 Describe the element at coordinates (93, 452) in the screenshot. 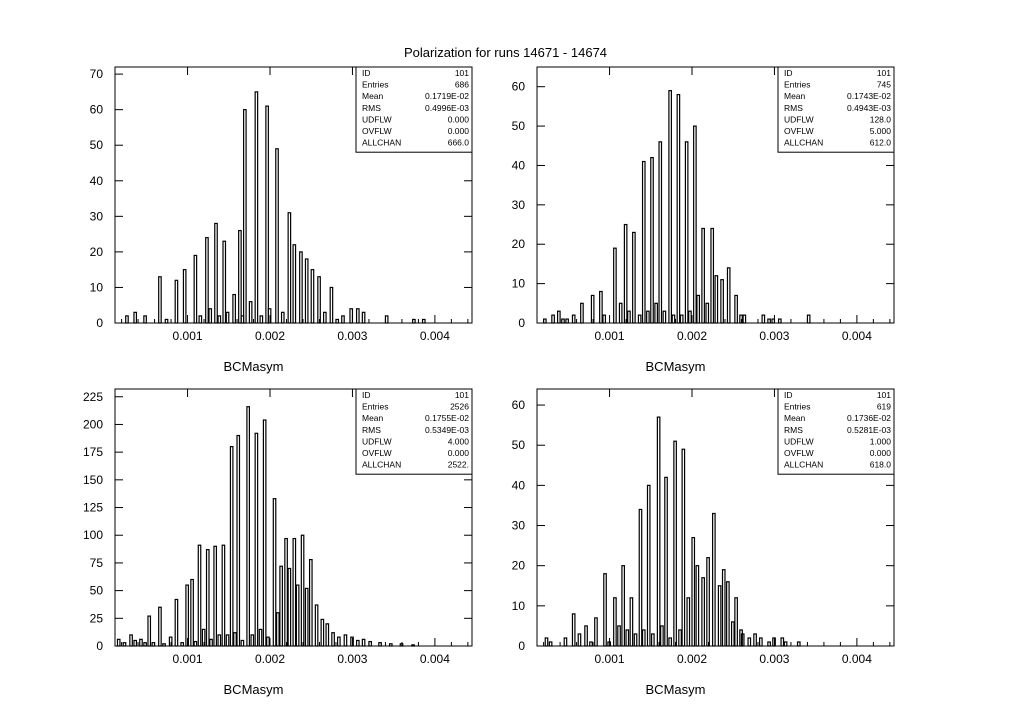

I see `y-tick-label: 175` at that location.